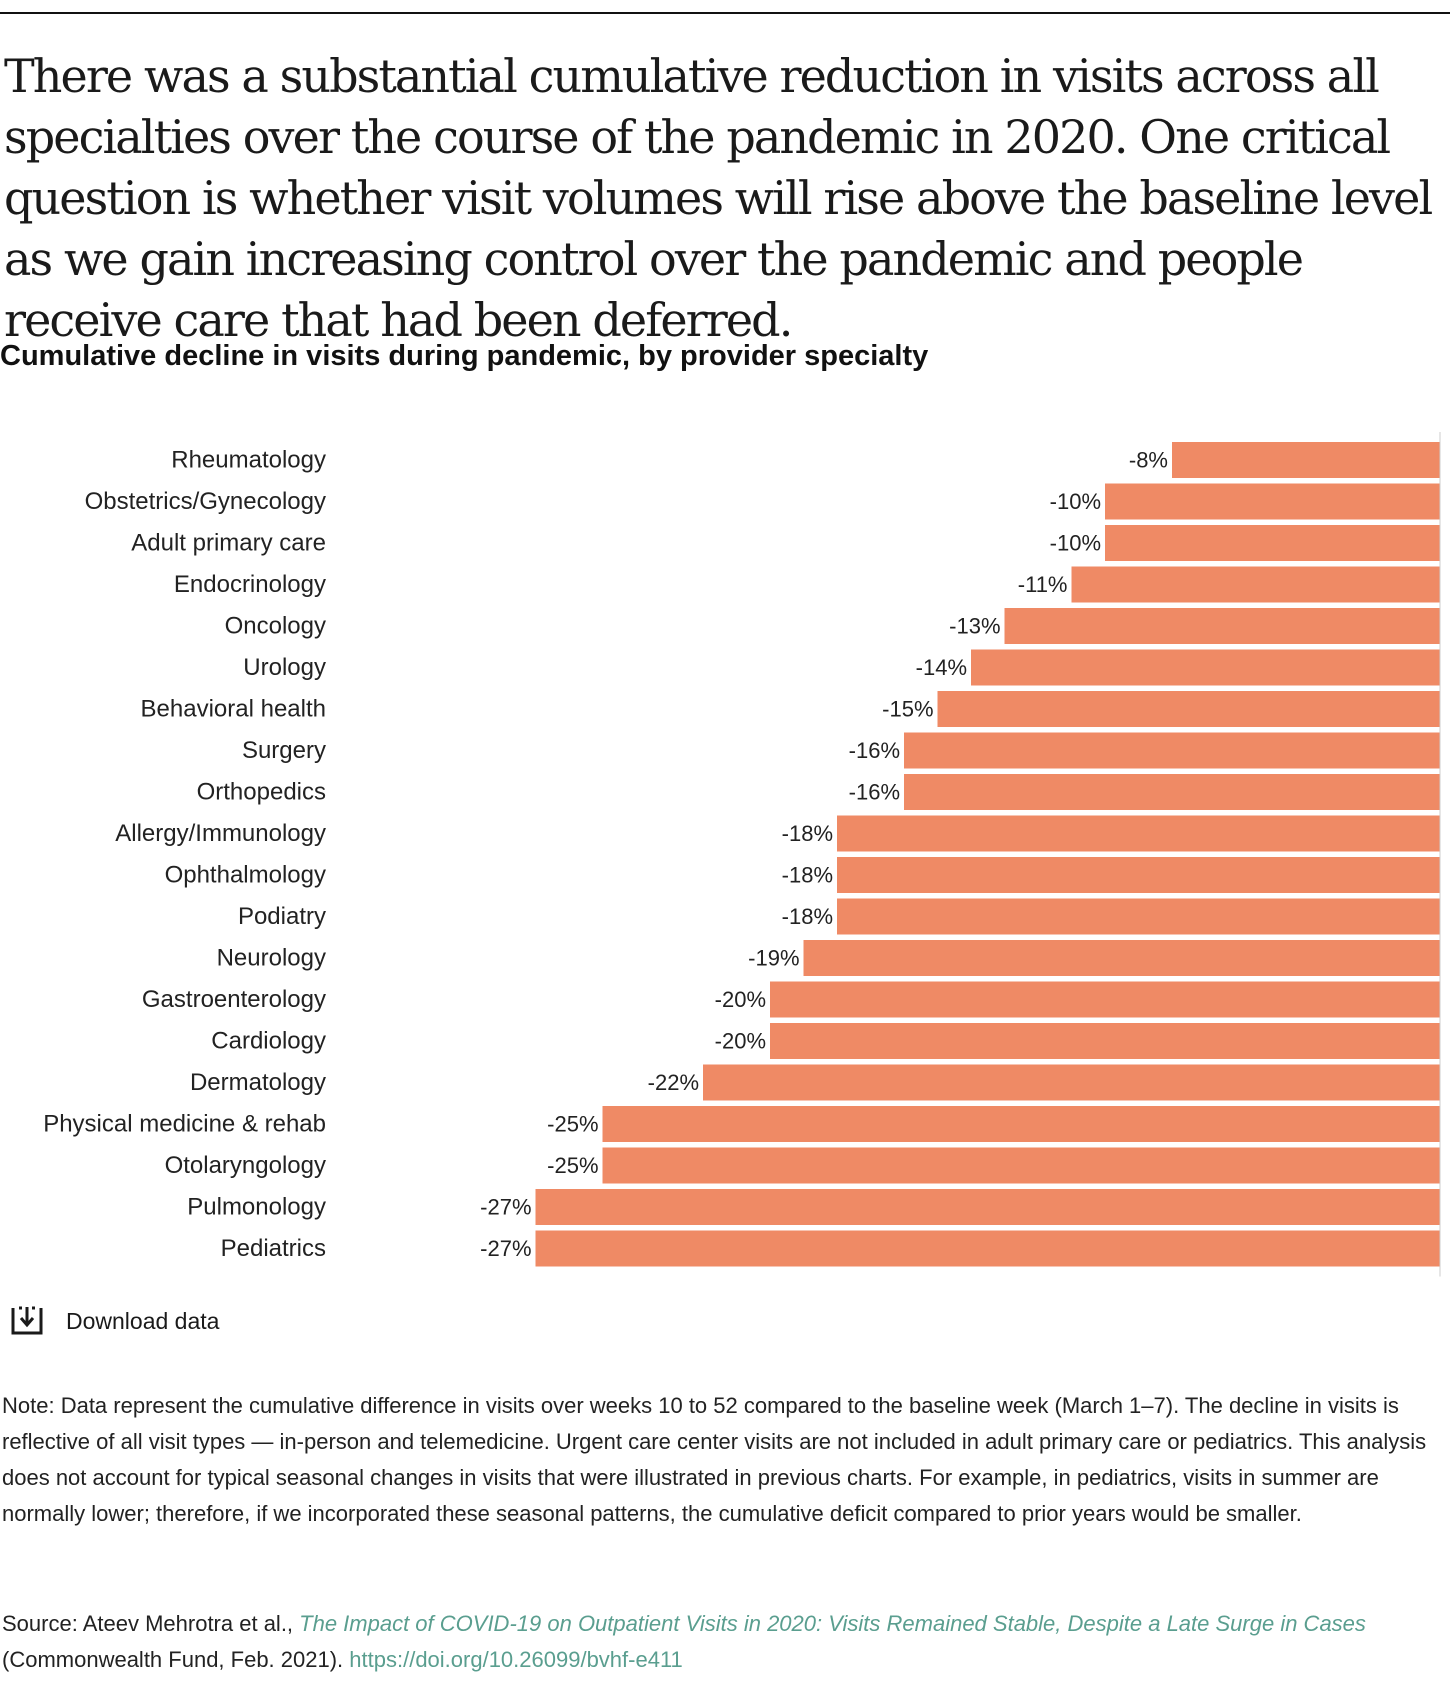 The height and width of the screenshot is (1700, 1450). What do you see at coordinates (151, 1623) in the screenshot?
I see `source-prefix: Source: Ateev Mehrotra et al.,` at bounding box center [151, 1623].